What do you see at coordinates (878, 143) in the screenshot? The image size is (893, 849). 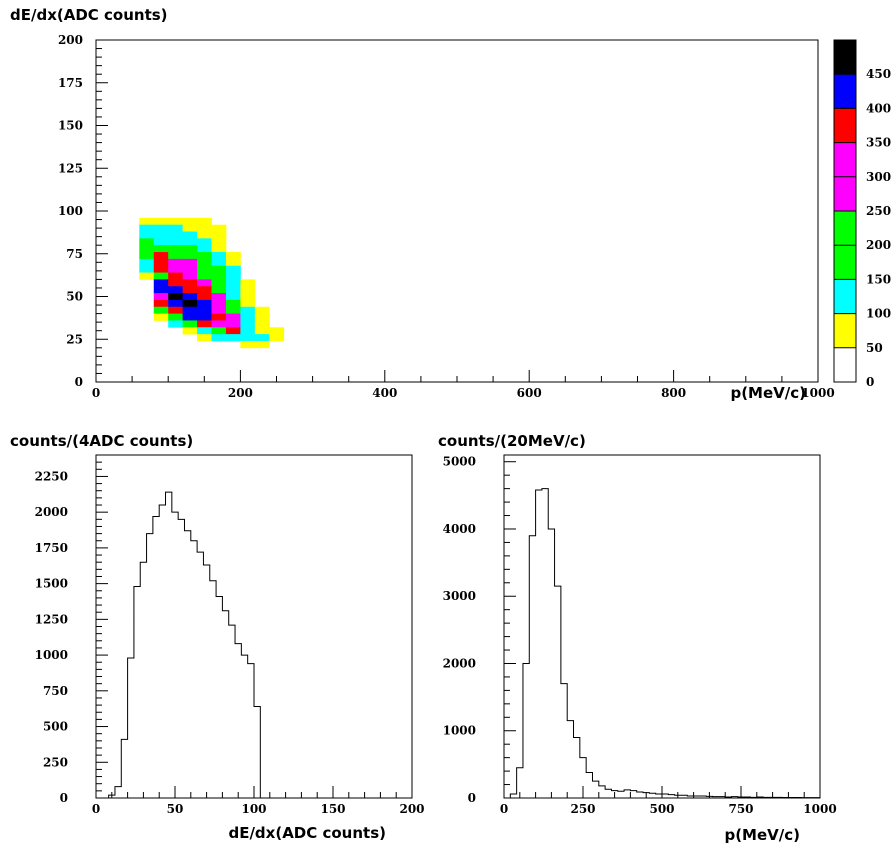 I see `colorbar-tick-label: 350` at bounding box center [878, 143].